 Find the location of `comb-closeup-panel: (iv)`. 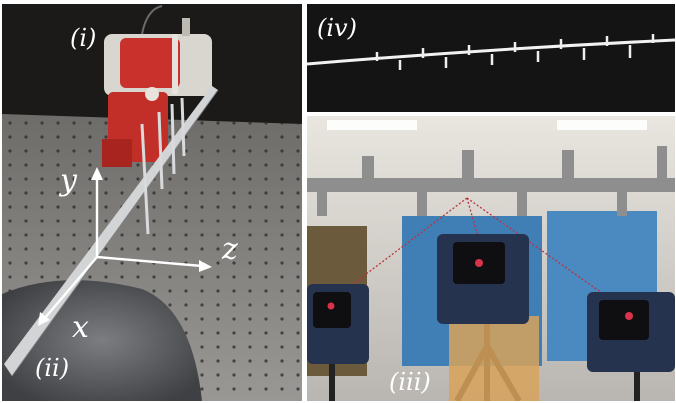

comb-closeup-panel: (iv) is located at coordinates (491, 58).